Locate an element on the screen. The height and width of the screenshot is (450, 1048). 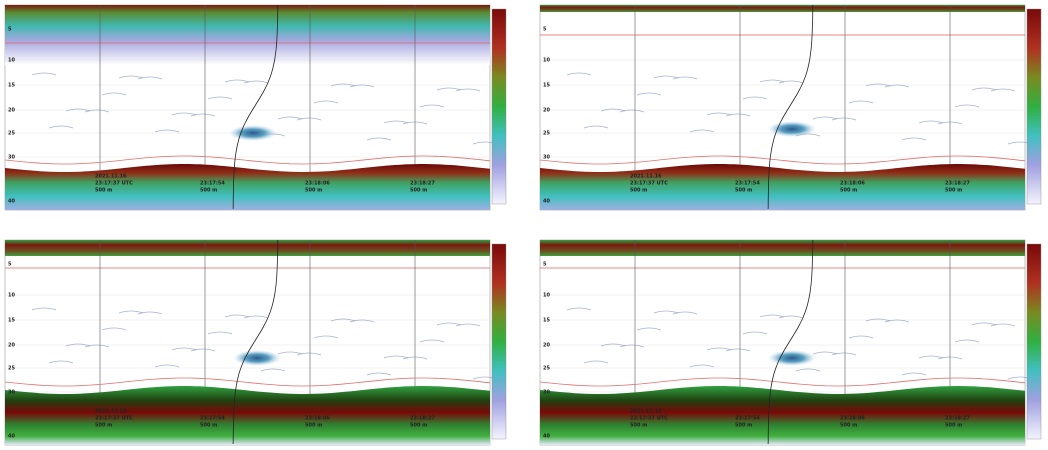
color-scale is located at coordinates (1034, 341).